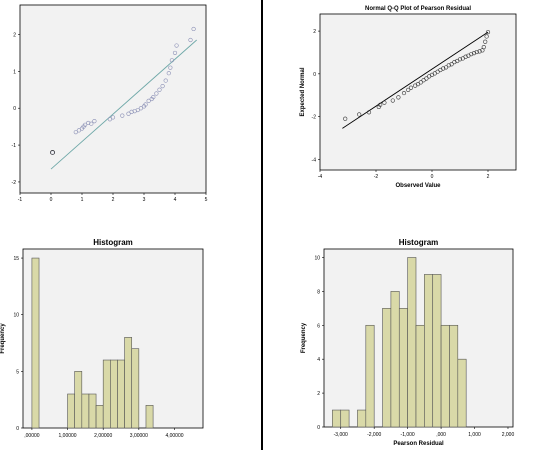 The image size is (540, 450). Describe the element at coordinates (16, 259) in the screenshot. I see `y-tick-label: 15` at that location.